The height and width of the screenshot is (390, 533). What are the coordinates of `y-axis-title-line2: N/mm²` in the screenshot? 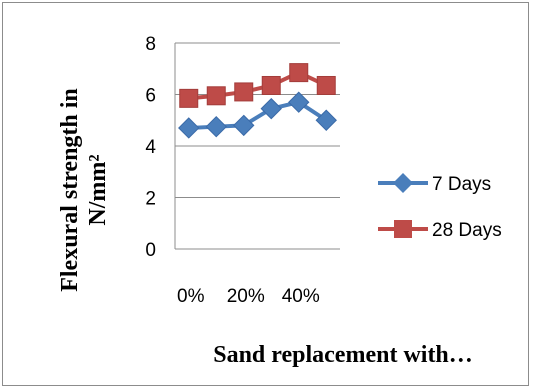 It's located at (98, 189).